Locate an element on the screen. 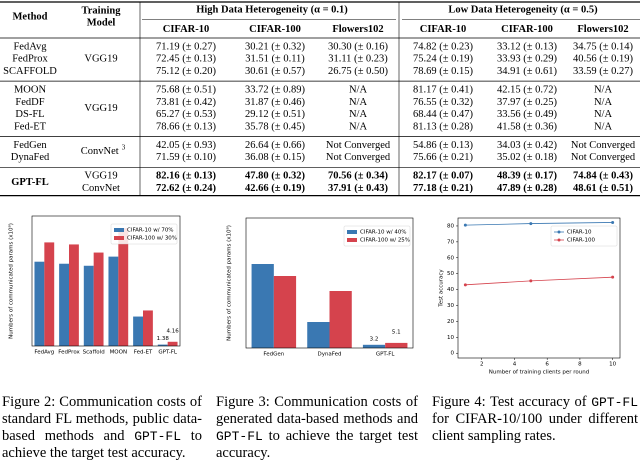 The image size is (640, 464). cell: 75.66 (± 0.21) is located at coordinates (443, 157).